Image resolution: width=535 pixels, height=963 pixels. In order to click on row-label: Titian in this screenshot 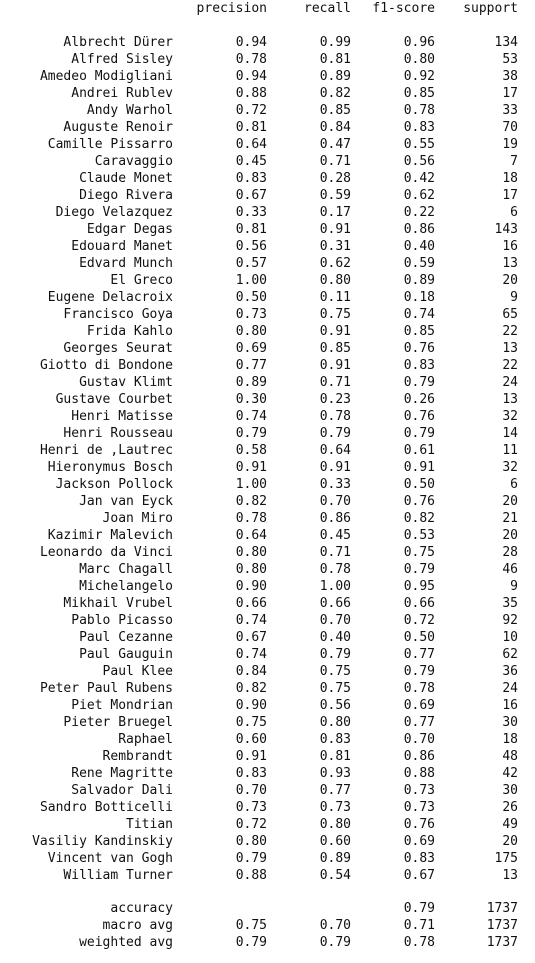, I will do `click(149, 824)`.